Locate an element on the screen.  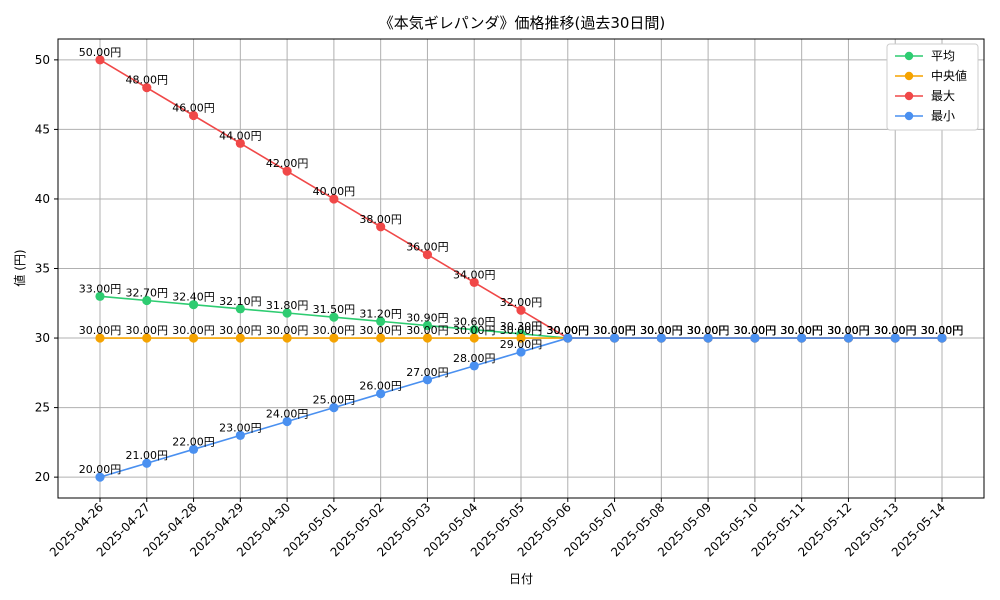
data-label-avg-7: 30.90円 is located at coordinates (427, 318).